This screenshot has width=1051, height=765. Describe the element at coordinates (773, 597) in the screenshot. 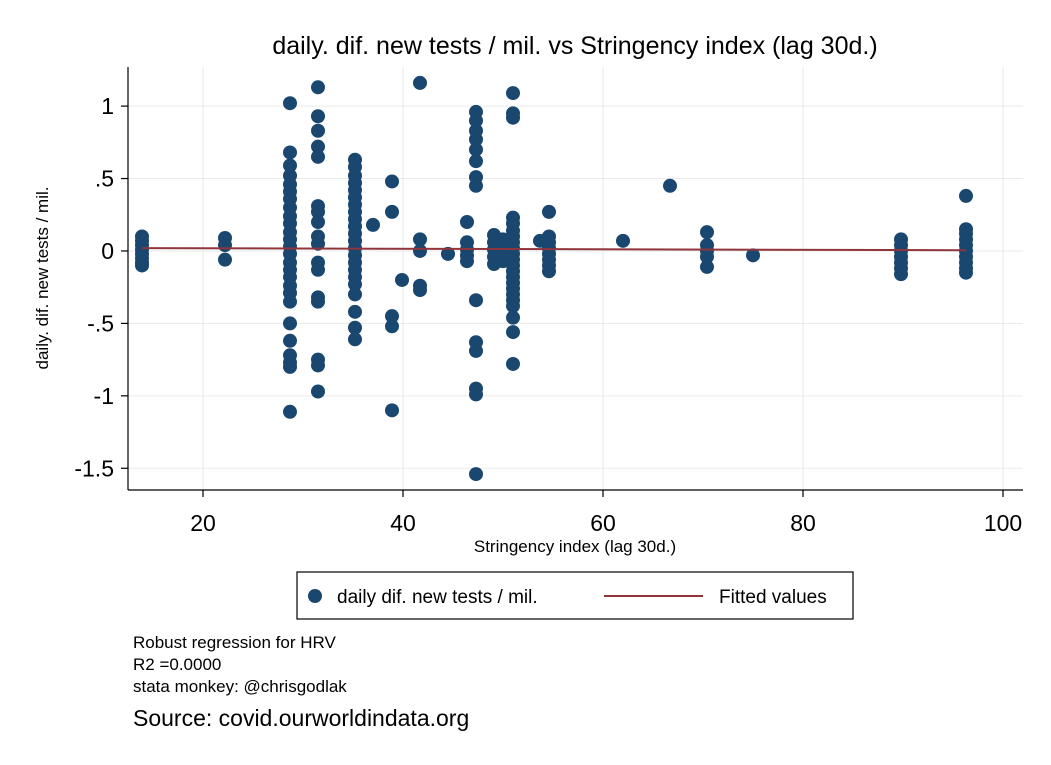

I see `legend-label-fit: Fitted values` at that location.